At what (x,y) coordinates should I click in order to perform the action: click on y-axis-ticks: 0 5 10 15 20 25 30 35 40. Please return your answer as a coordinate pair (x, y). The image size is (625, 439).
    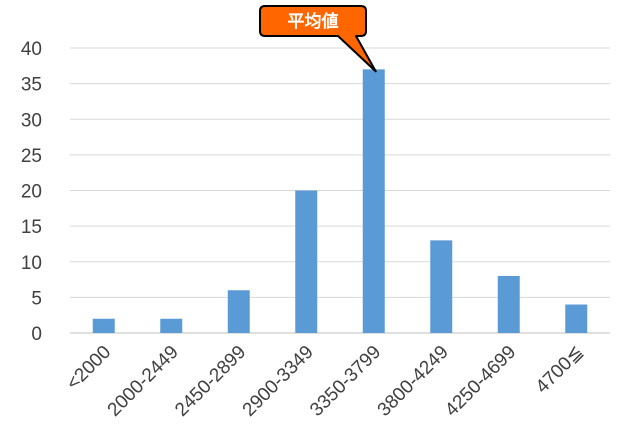
    Looking at the image, I should click on (31, 192).